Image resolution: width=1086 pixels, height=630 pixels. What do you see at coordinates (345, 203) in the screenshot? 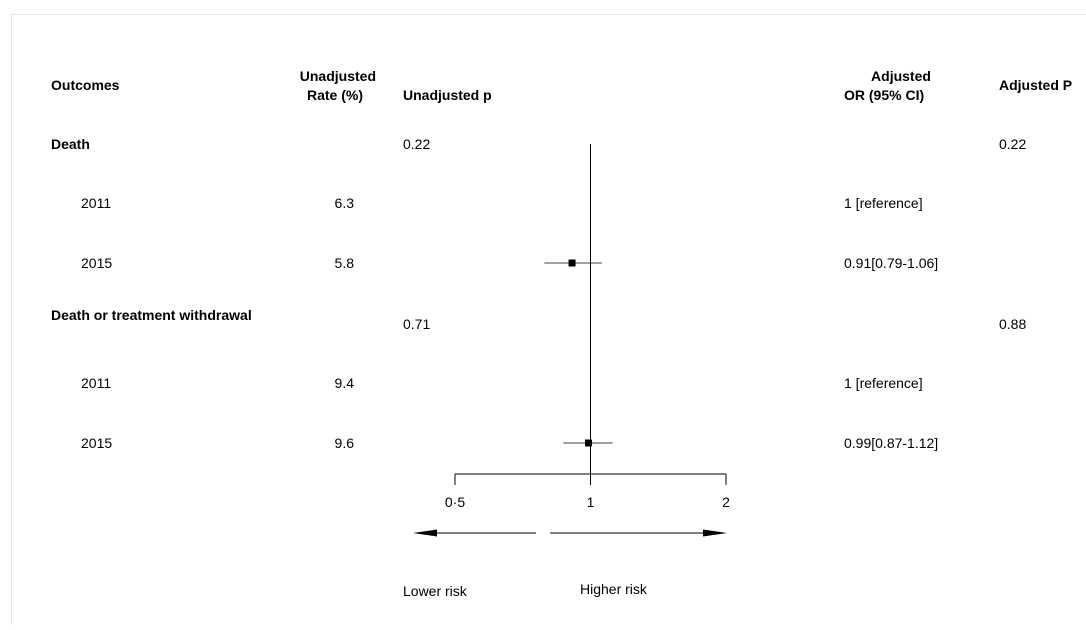
I see `unadjusted-rate-value: 6.3` at bounding box center [345, 203].